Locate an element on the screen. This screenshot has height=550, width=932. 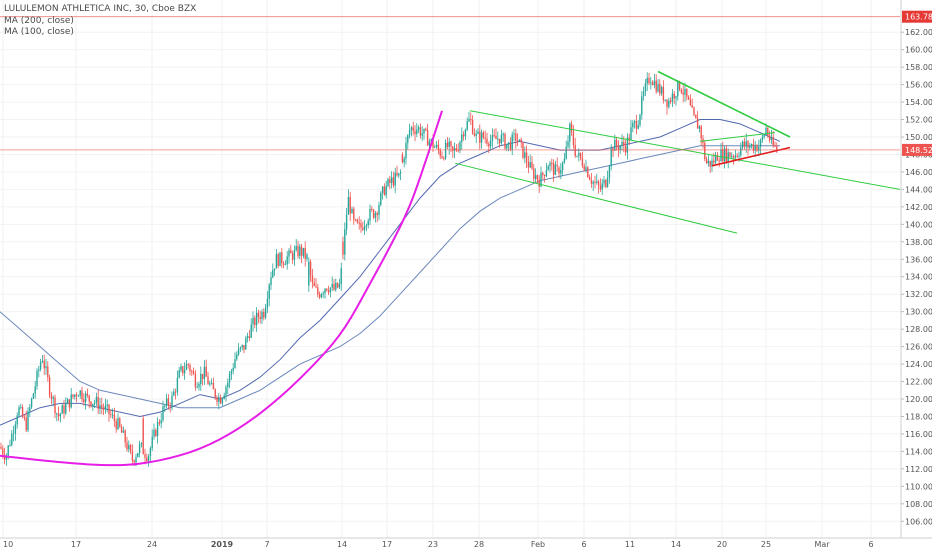
price-tick-label: 140.00 is located at coordinates (918, 224).